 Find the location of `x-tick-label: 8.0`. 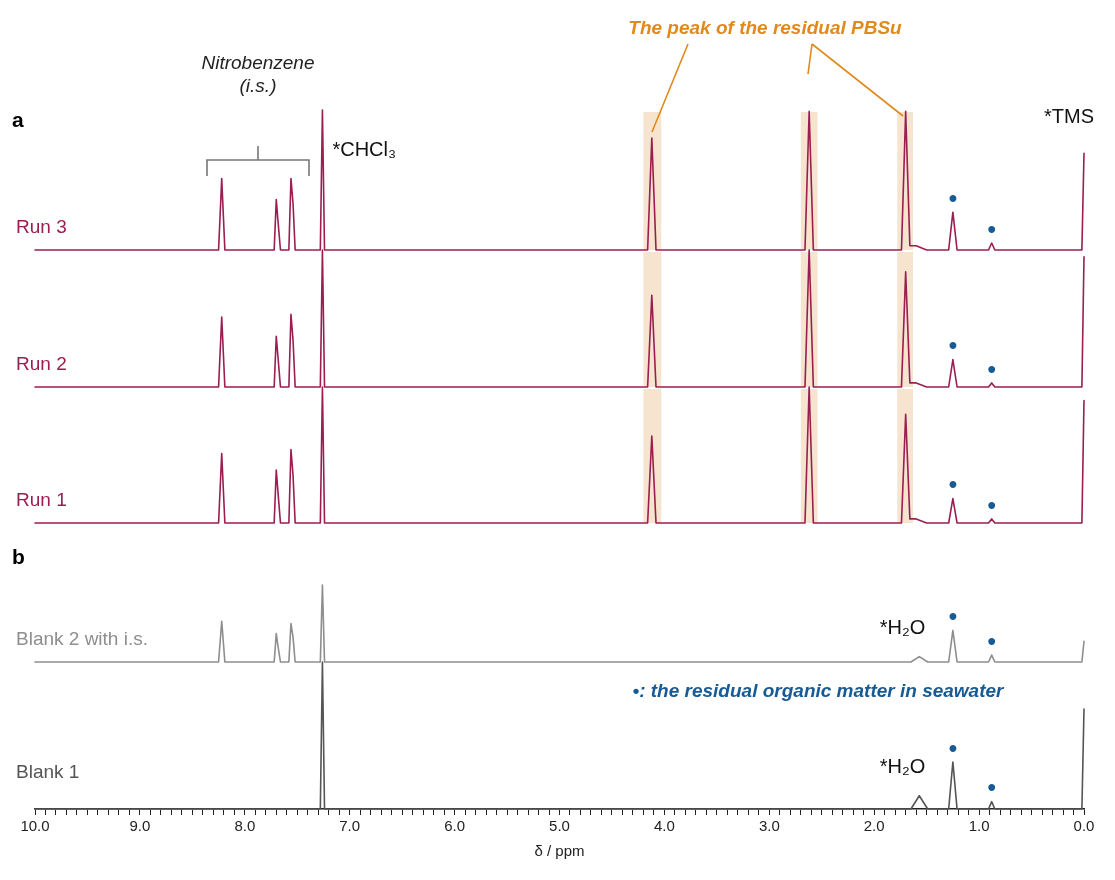

x-tick-label: 8.0 is located at coordinates (245, 826).